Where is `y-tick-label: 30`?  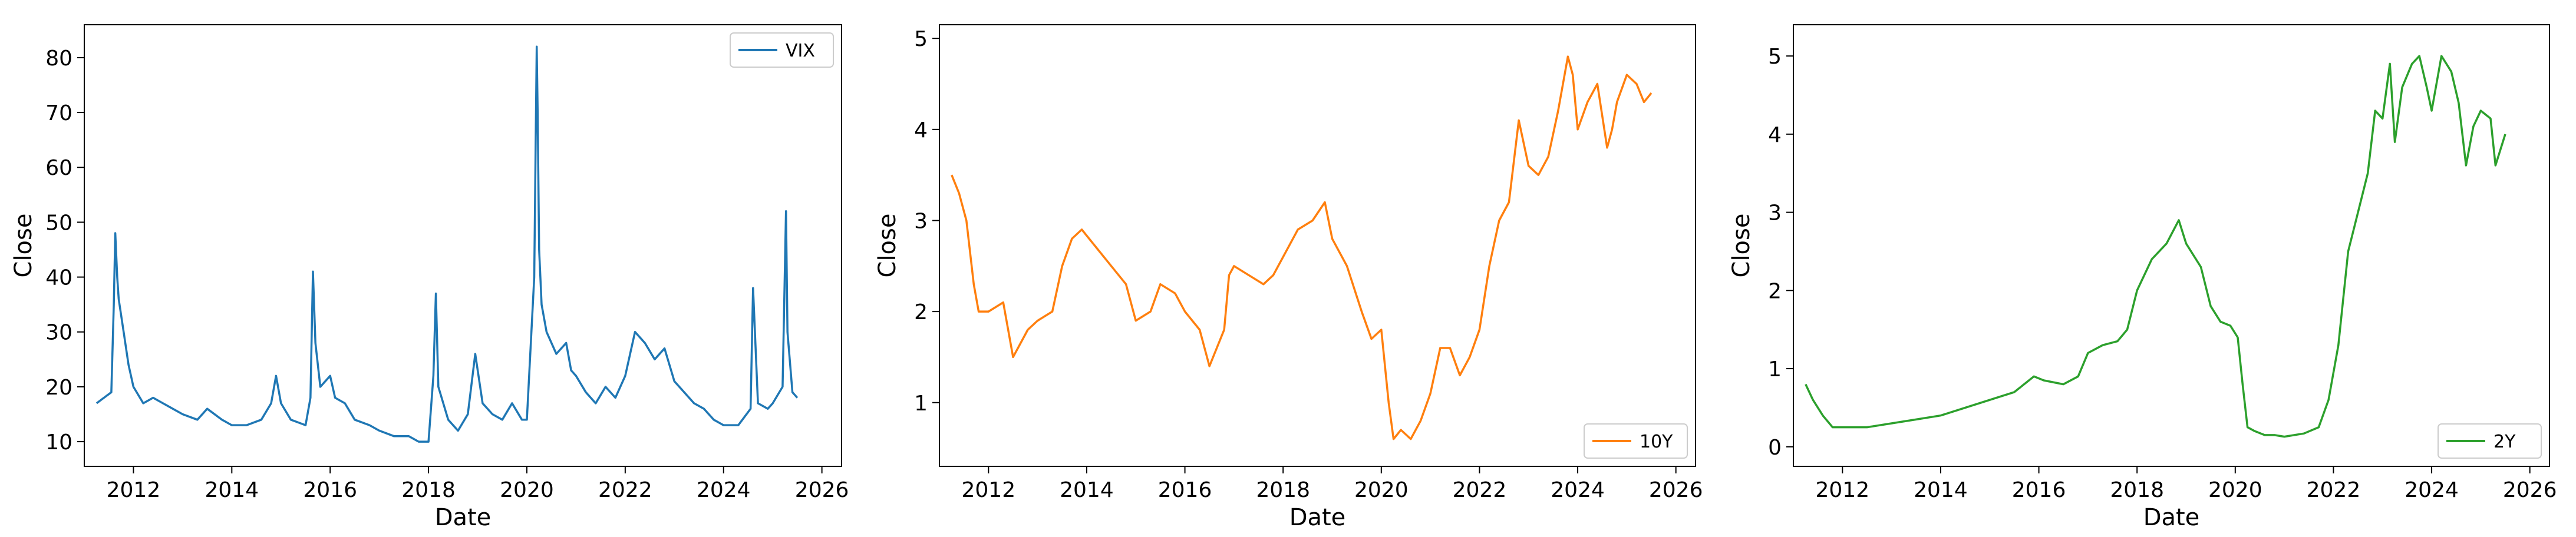
y-tick-label: 30 is located at coordinates (59, 333).